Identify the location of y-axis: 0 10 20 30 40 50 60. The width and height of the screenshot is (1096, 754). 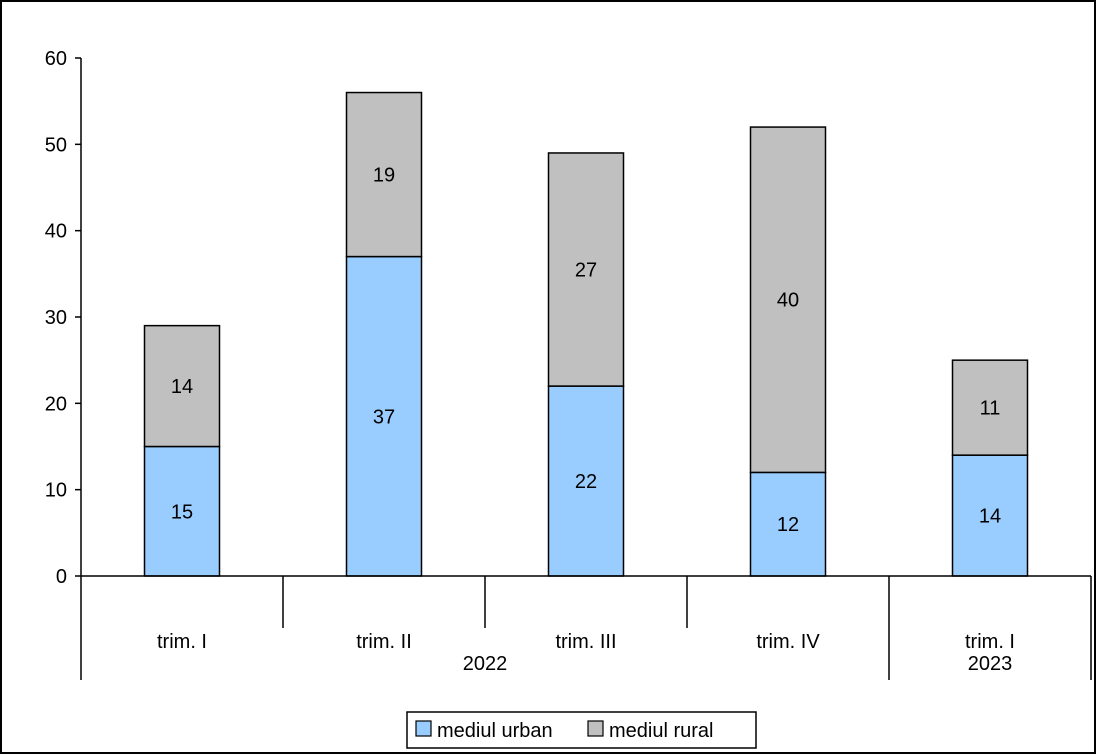
(63, 318).